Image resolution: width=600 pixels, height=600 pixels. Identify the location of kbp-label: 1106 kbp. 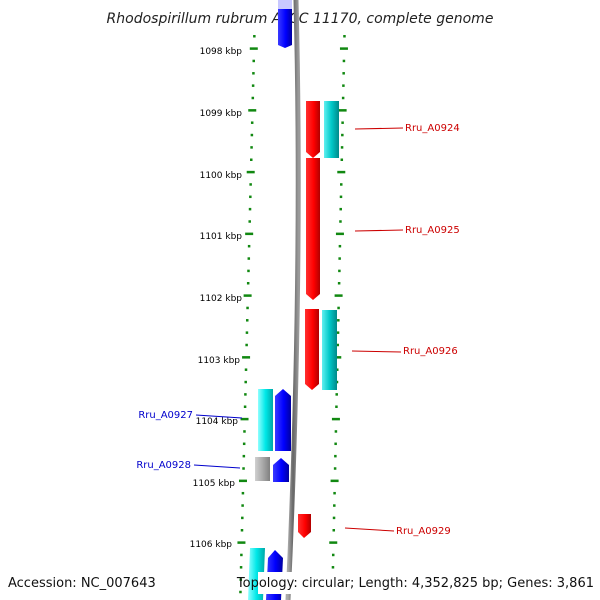
(211, 545).